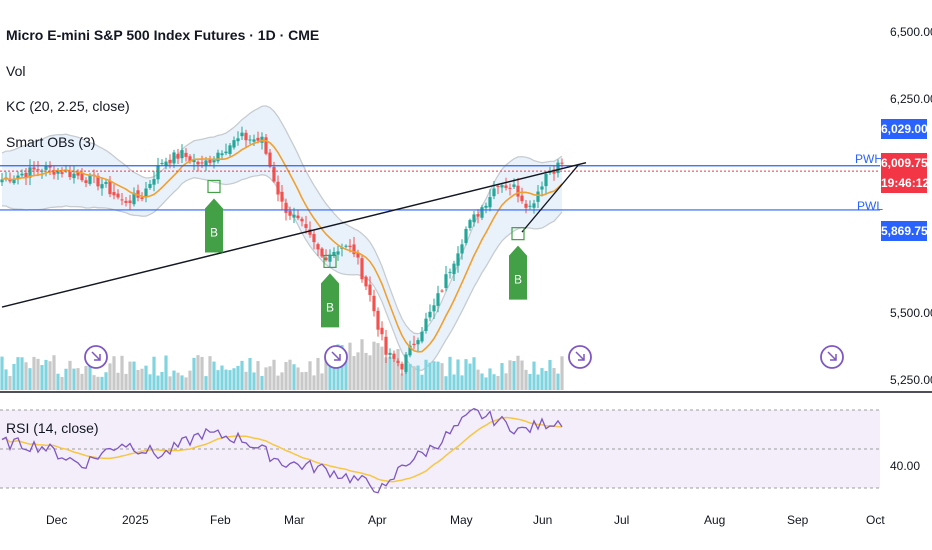  I want to click on price-tick: 6,250.00, so click(911, 99).